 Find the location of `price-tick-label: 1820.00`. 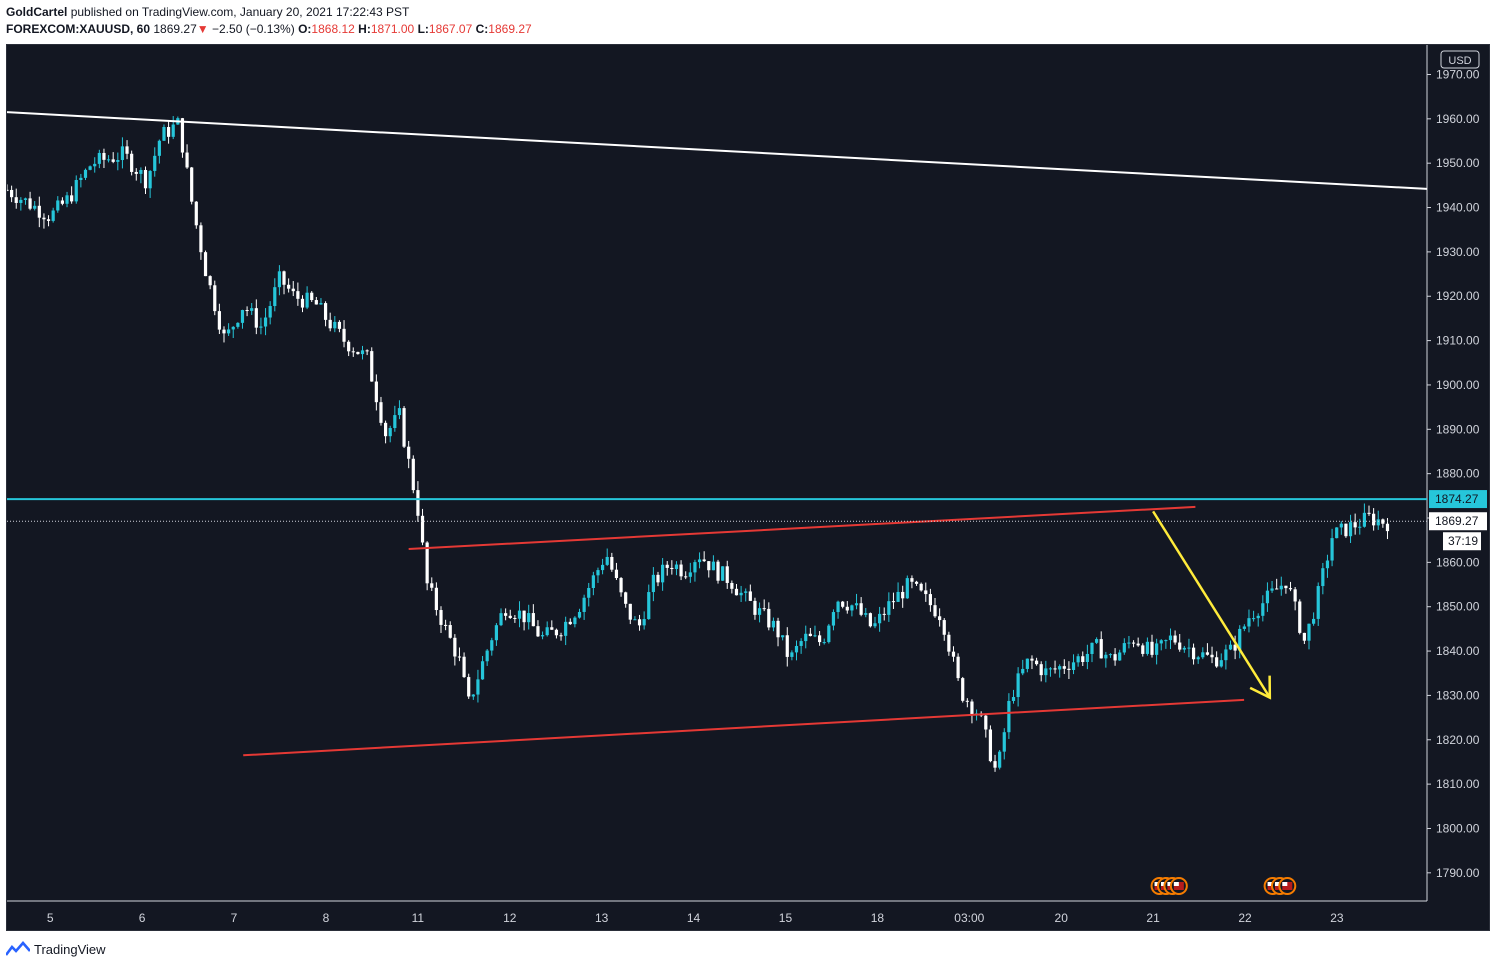

price-tick-label: 1820.00 is located at coordinates (1458, 740).